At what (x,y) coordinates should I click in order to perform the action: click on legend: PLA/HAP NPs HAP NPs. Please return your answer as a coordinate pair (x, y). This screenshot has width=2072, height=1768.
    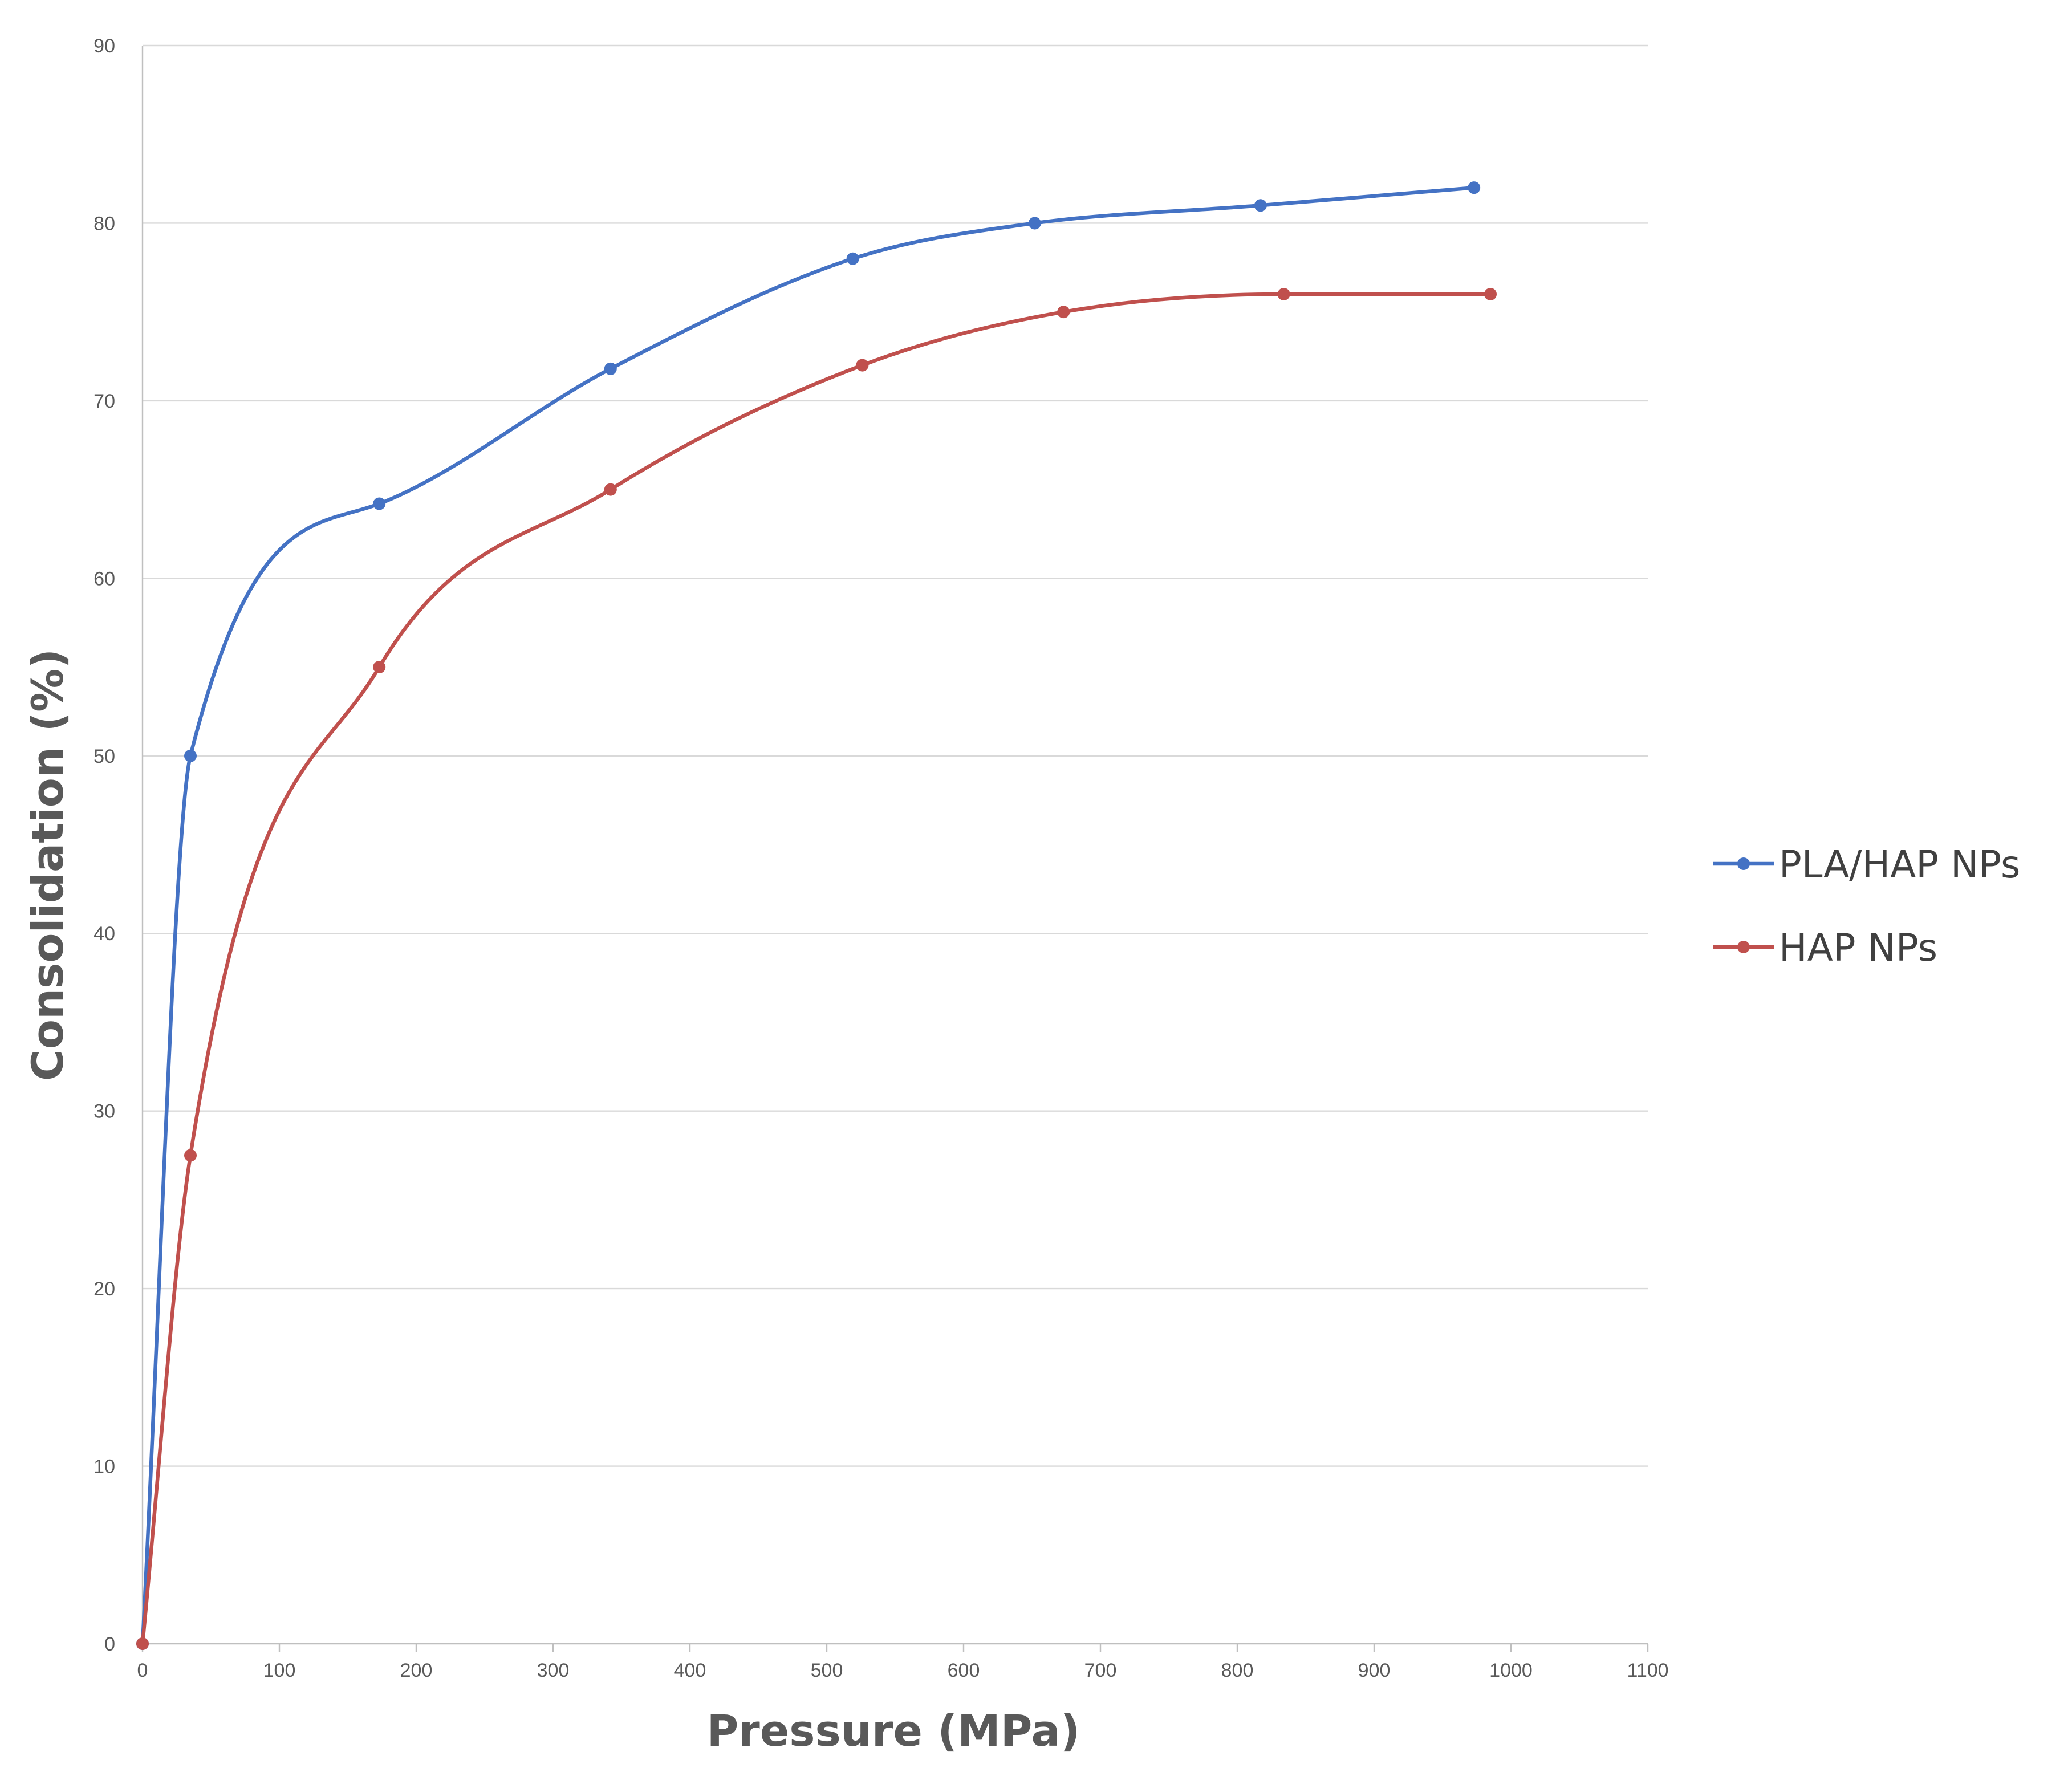
    Looking at the image, I should click on (1866, 906).